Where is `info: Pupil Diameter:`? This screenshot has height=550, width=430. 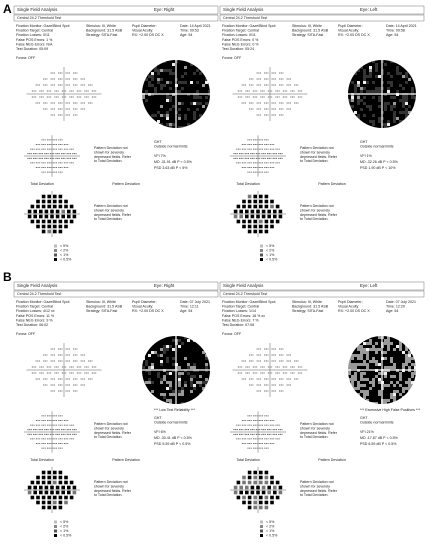 info: Pupil Diameter: is located at coordinates (350, 302).